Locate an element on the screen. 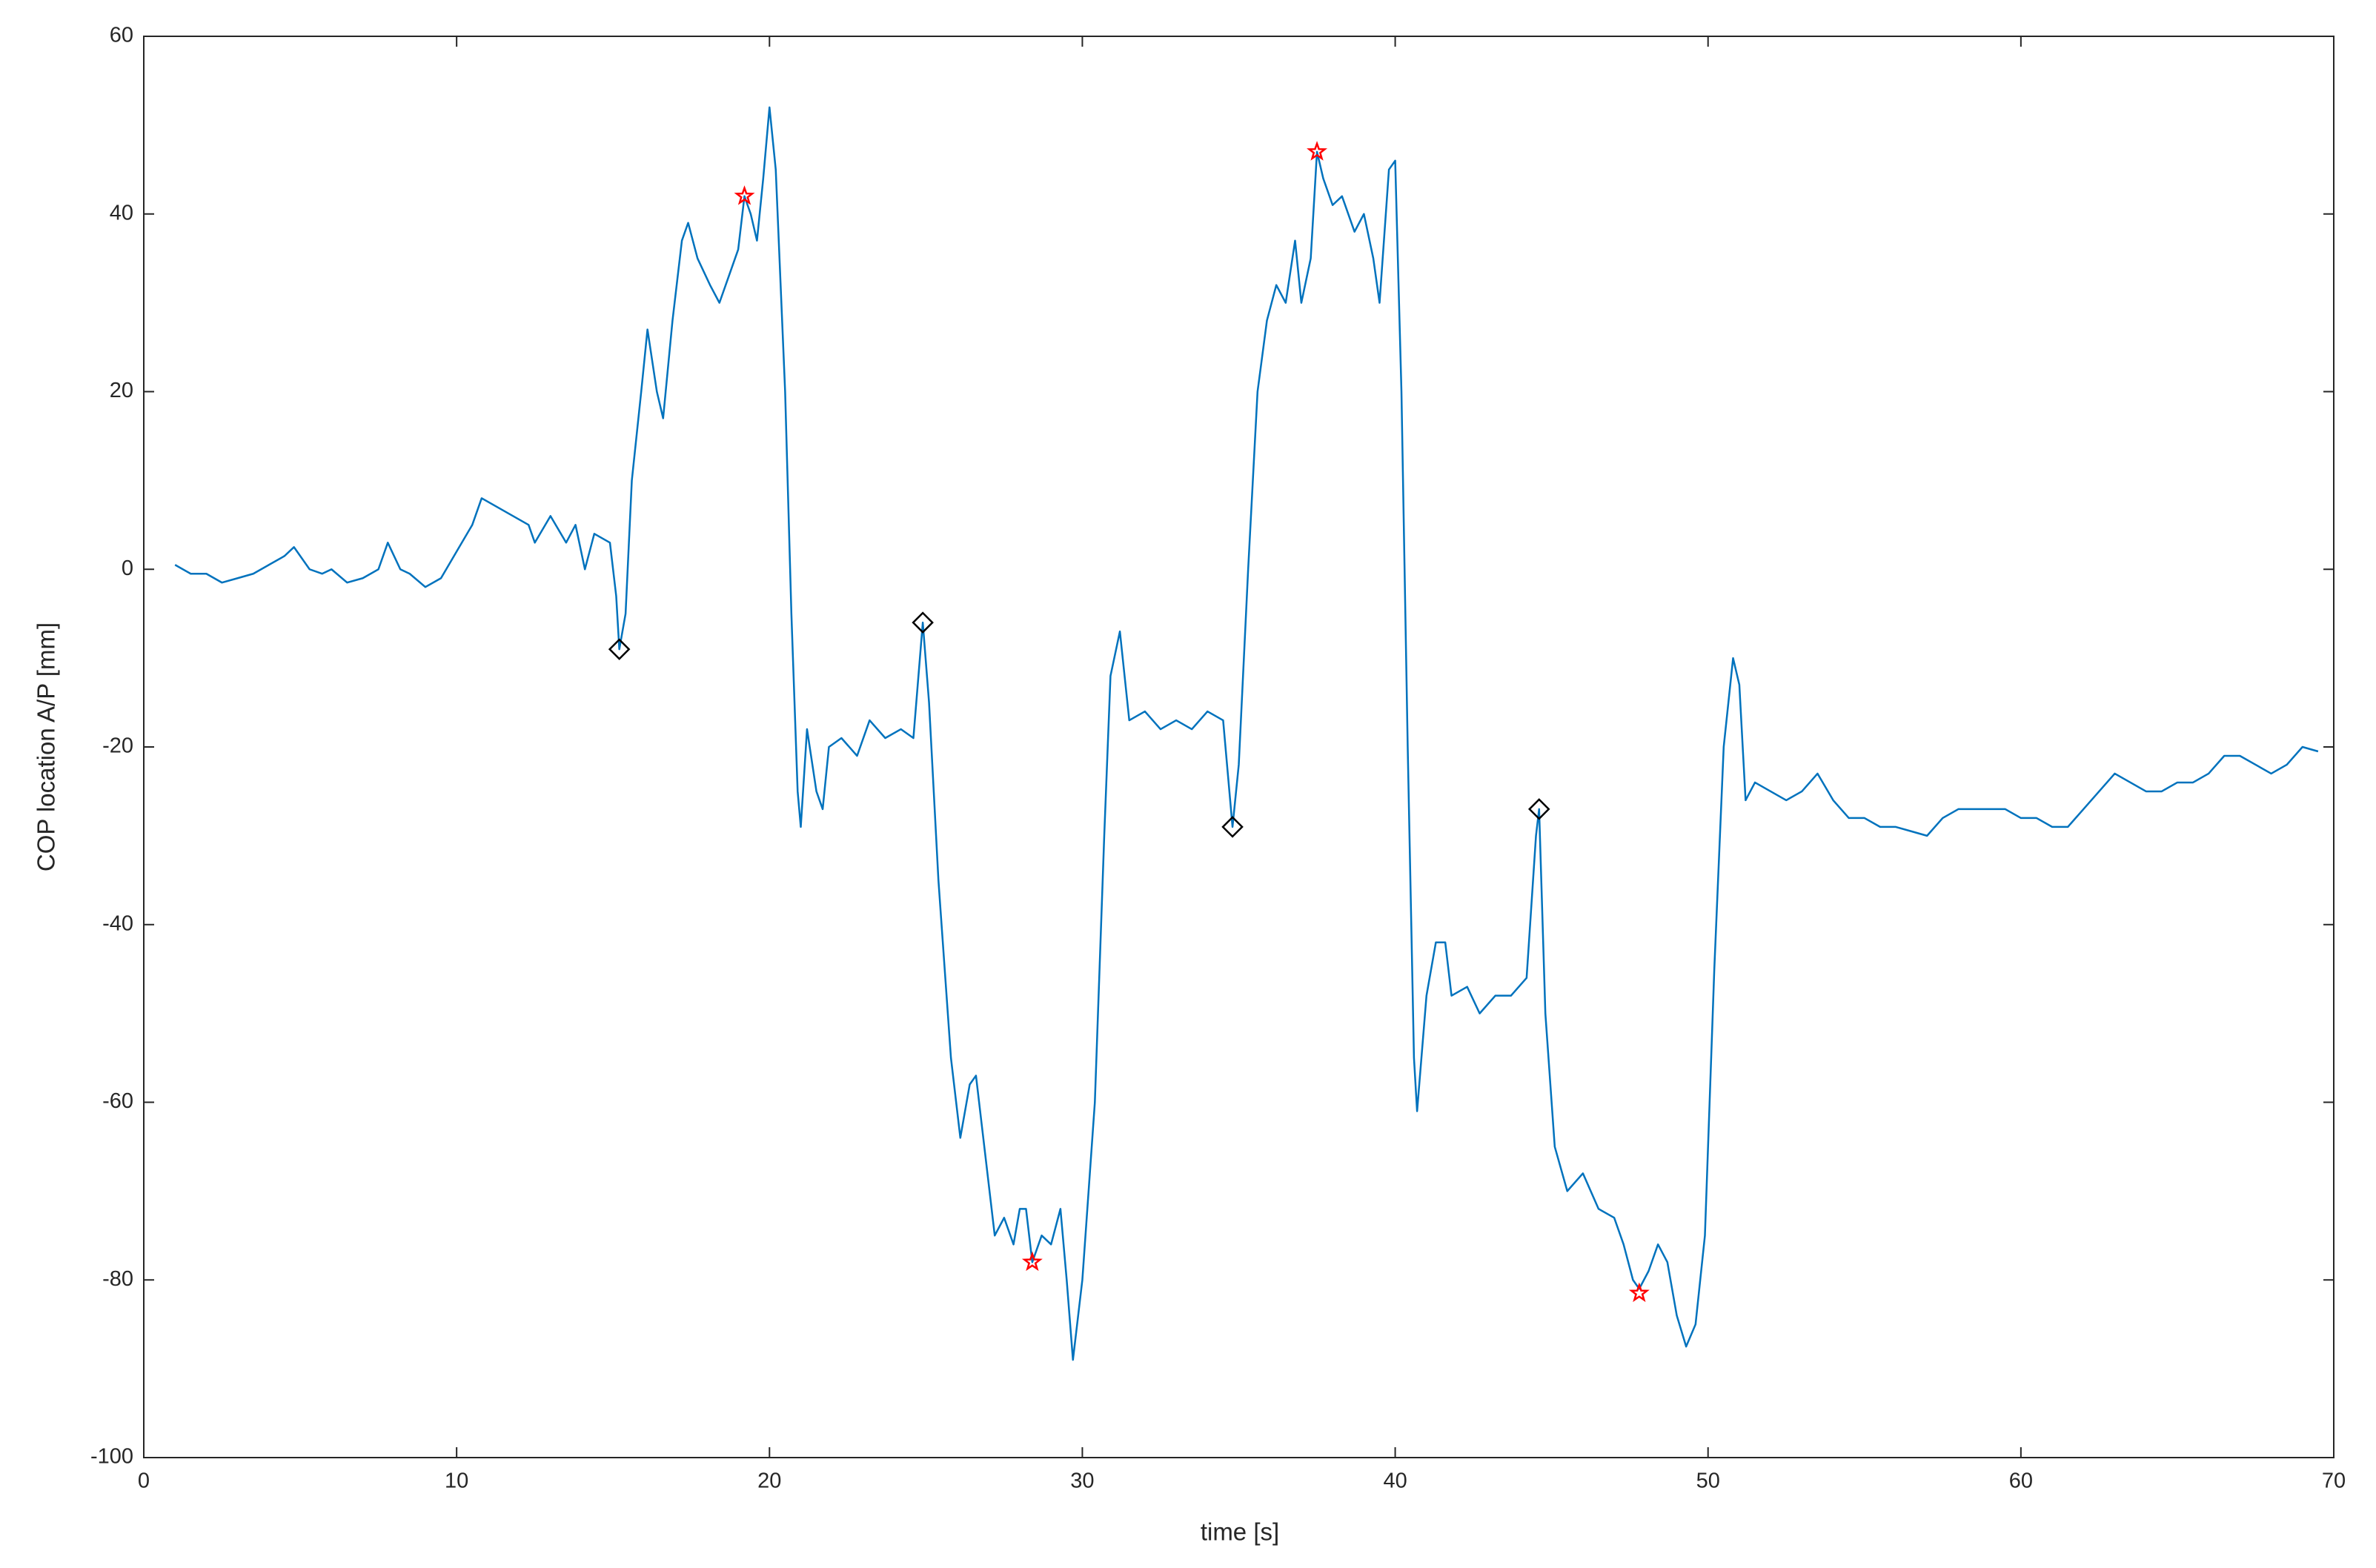 The image size is (2376, 1568). x-tick-label: 60 is located at coordinates (2021, 1481).